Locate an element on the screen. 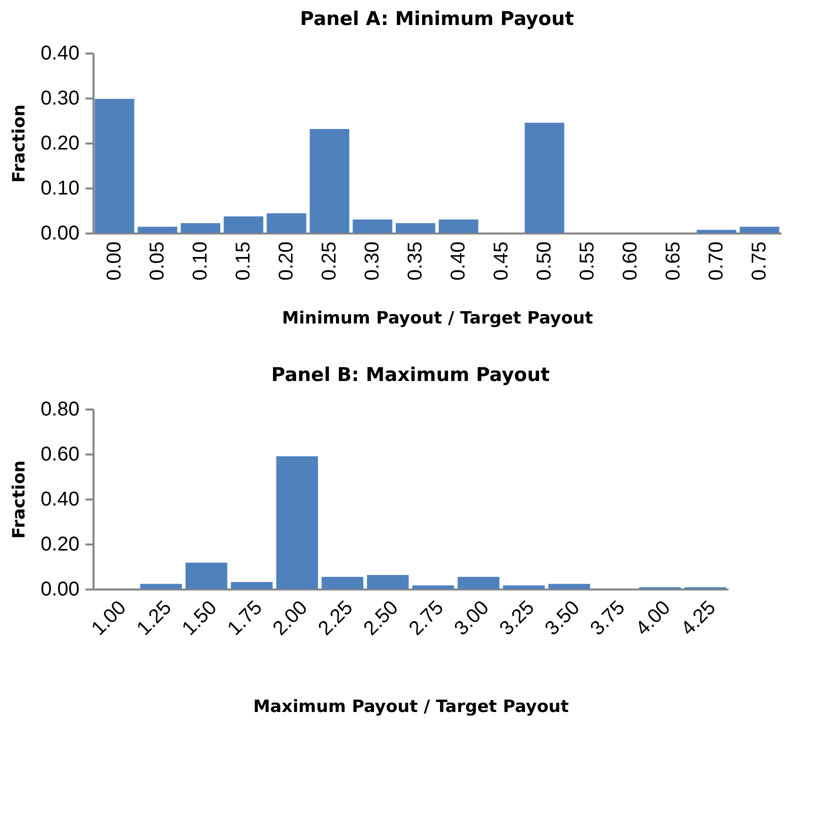  x-tick-label: 3.00 is located at coordinates (472, 618).